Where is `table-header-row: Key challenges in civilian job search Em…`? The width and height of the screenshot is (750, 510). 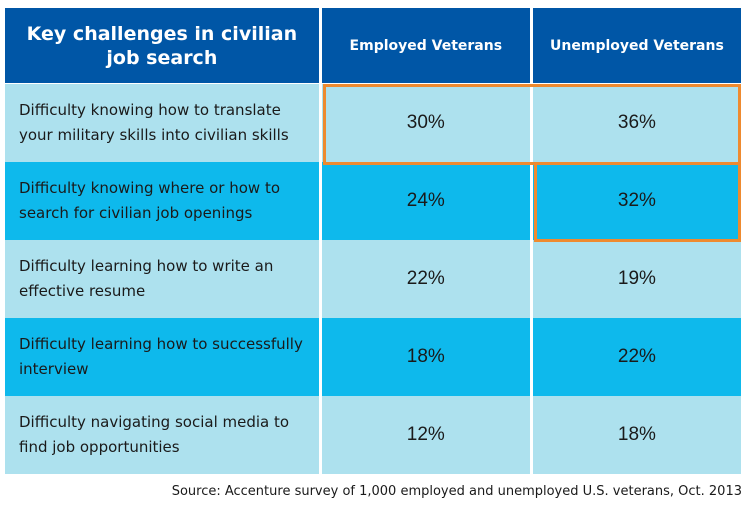
table-header-row: Key challenges in civilian job search Em… is located at coordinates (373, 45).